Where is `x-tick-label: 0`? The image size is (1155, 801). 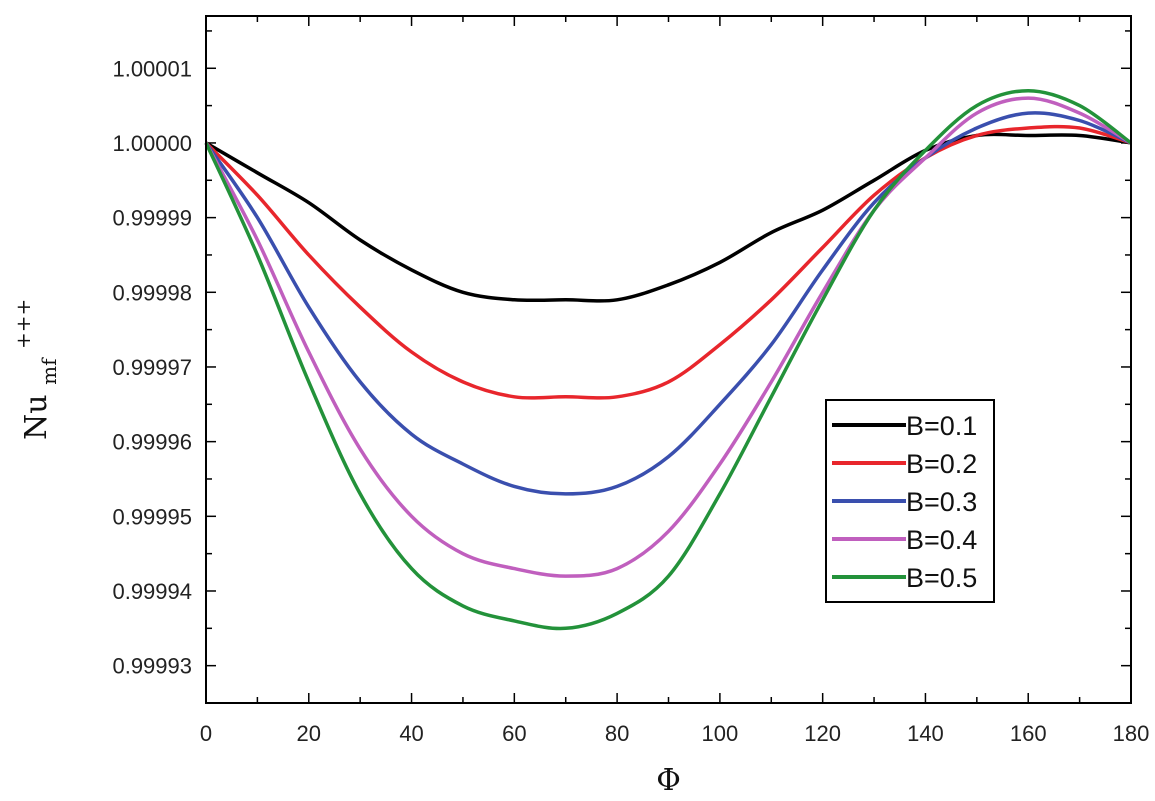 x-tick-label: 0 is located at coordinates (206, 733).